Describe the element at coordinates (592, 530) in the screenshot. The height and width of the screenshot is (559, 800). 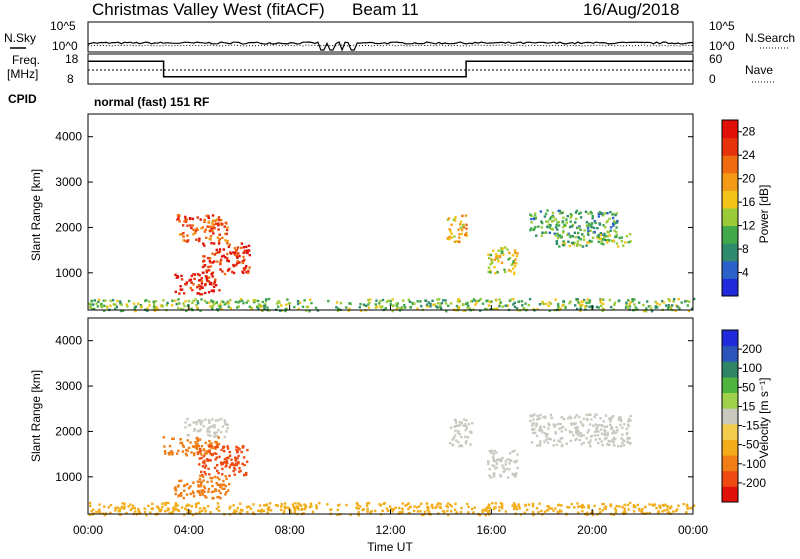
I see `x-tick-label: 20:00` at that location.